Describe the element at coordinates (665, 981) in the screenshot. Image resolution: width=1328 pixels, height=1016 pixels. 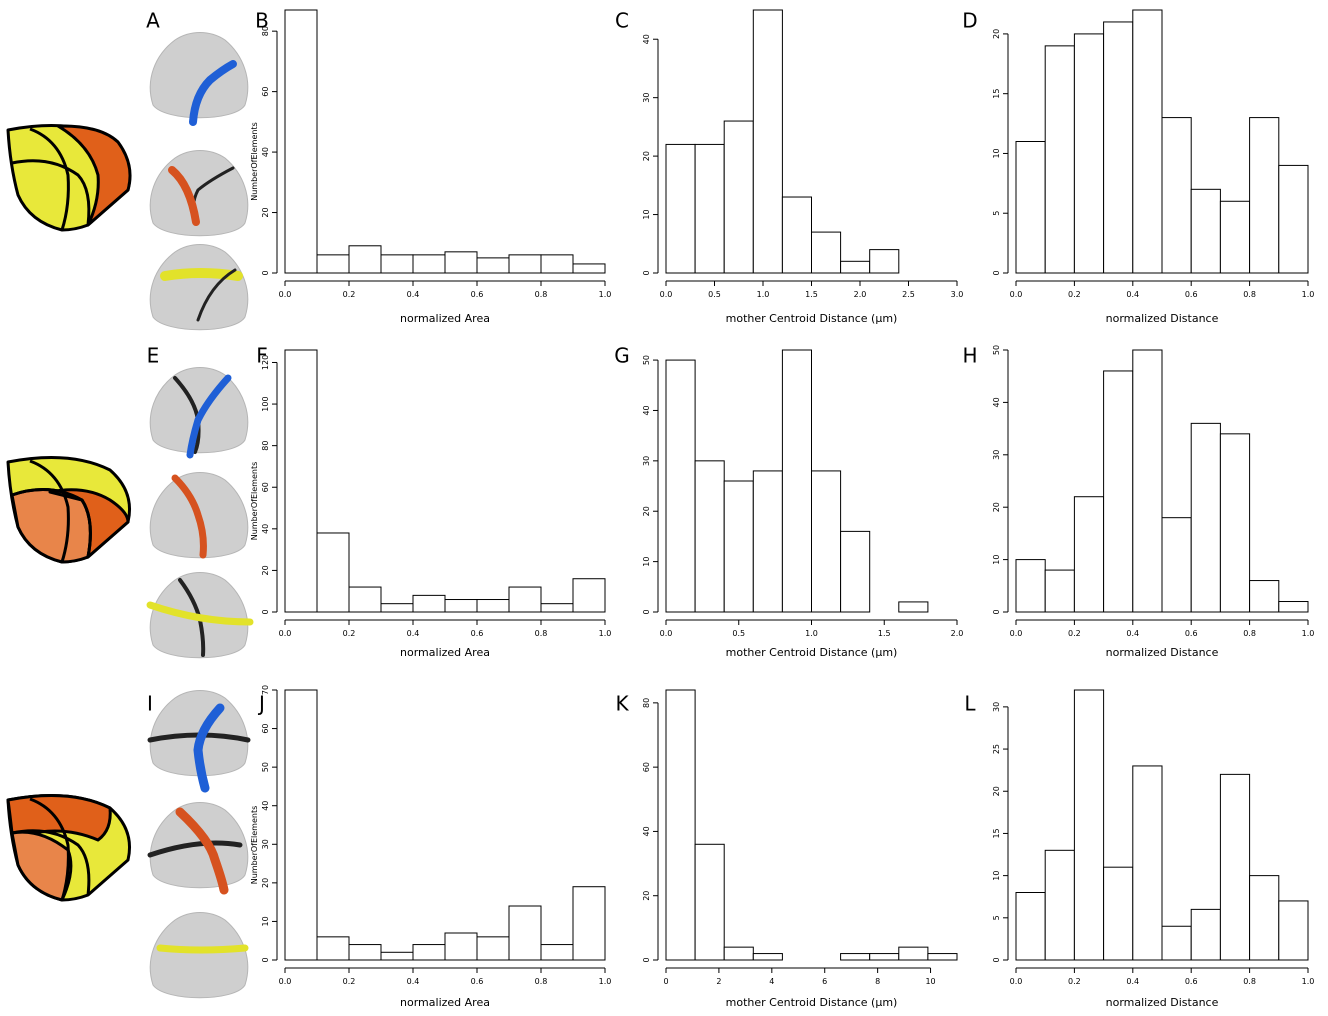
I see `x-tick-label: 0` at that location.